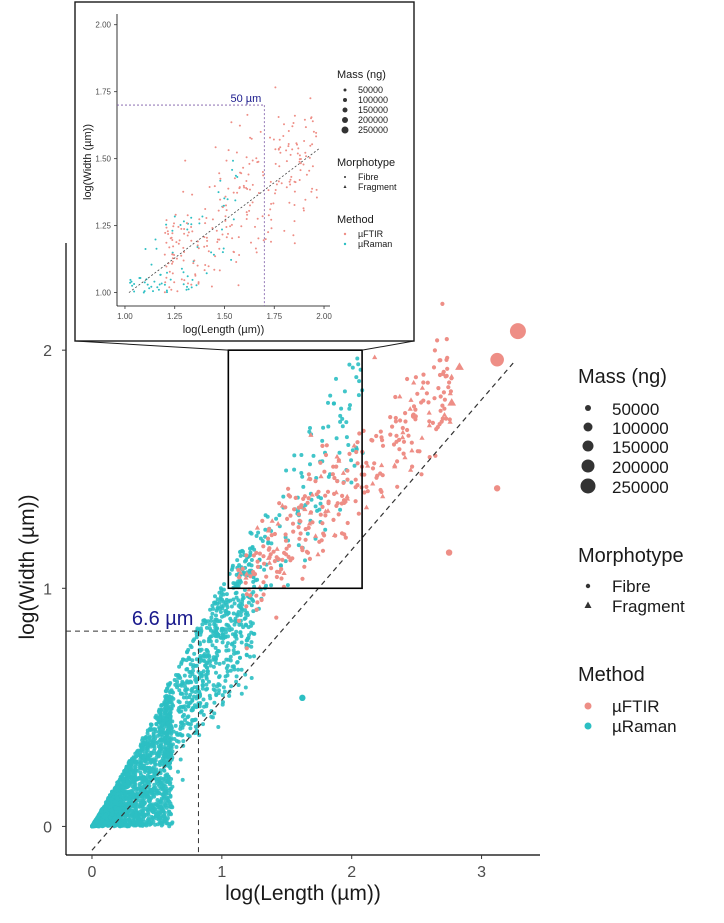 The height and width of the screenshot is (923, 724). What do you see at coordinates (377, 187) in the screenshot?
I see `inset-legend-fragment-label: Fragment` at bounding box center [377, 187].